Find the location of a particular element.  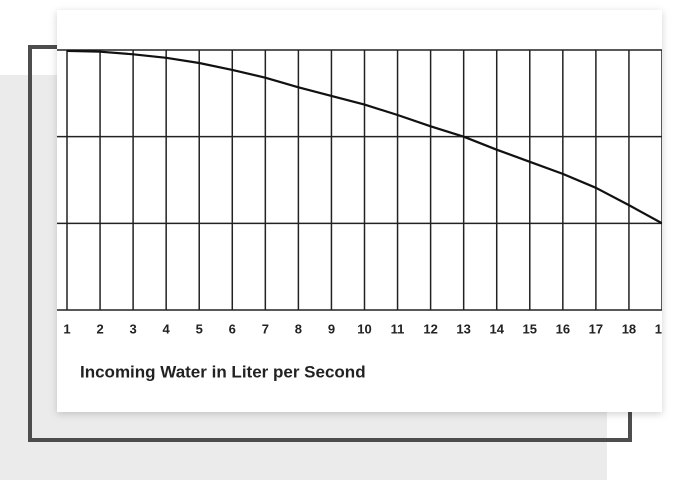

x-tick-label: 12 is located at coordinates (430, 328).